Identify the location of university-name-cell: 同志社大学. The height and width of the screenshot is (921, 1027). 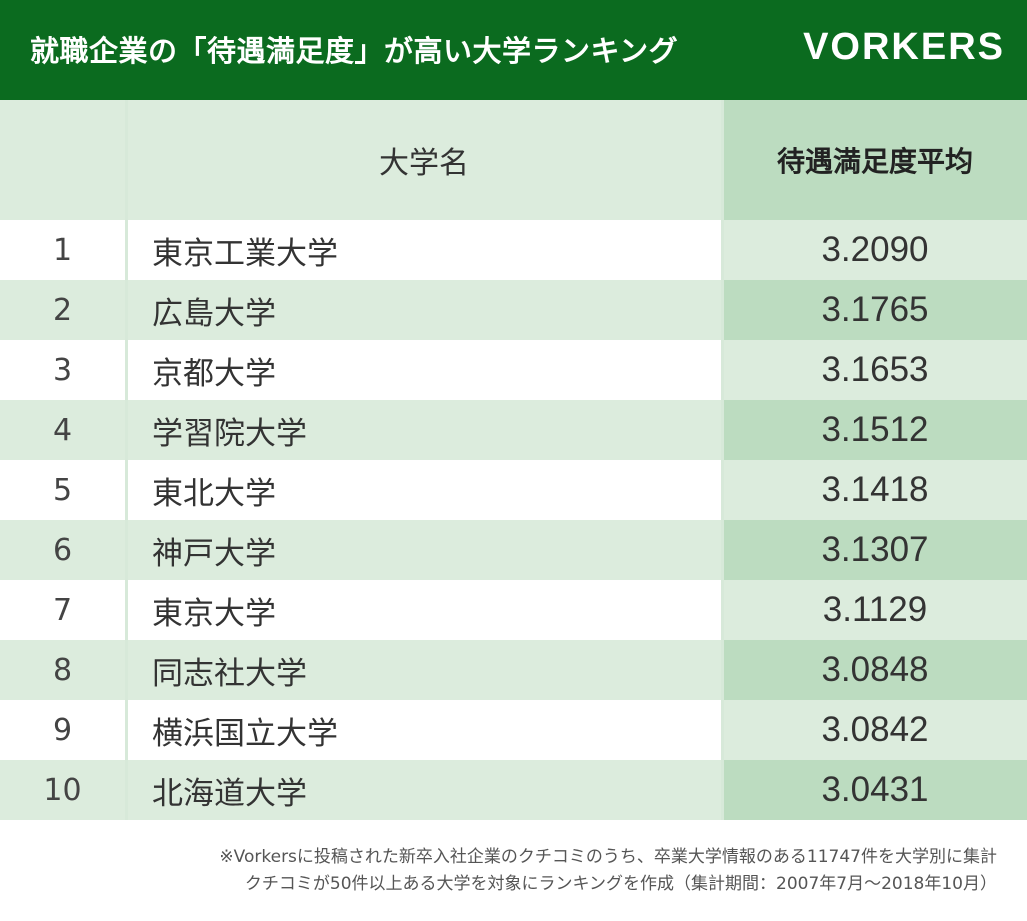
(229, 673).